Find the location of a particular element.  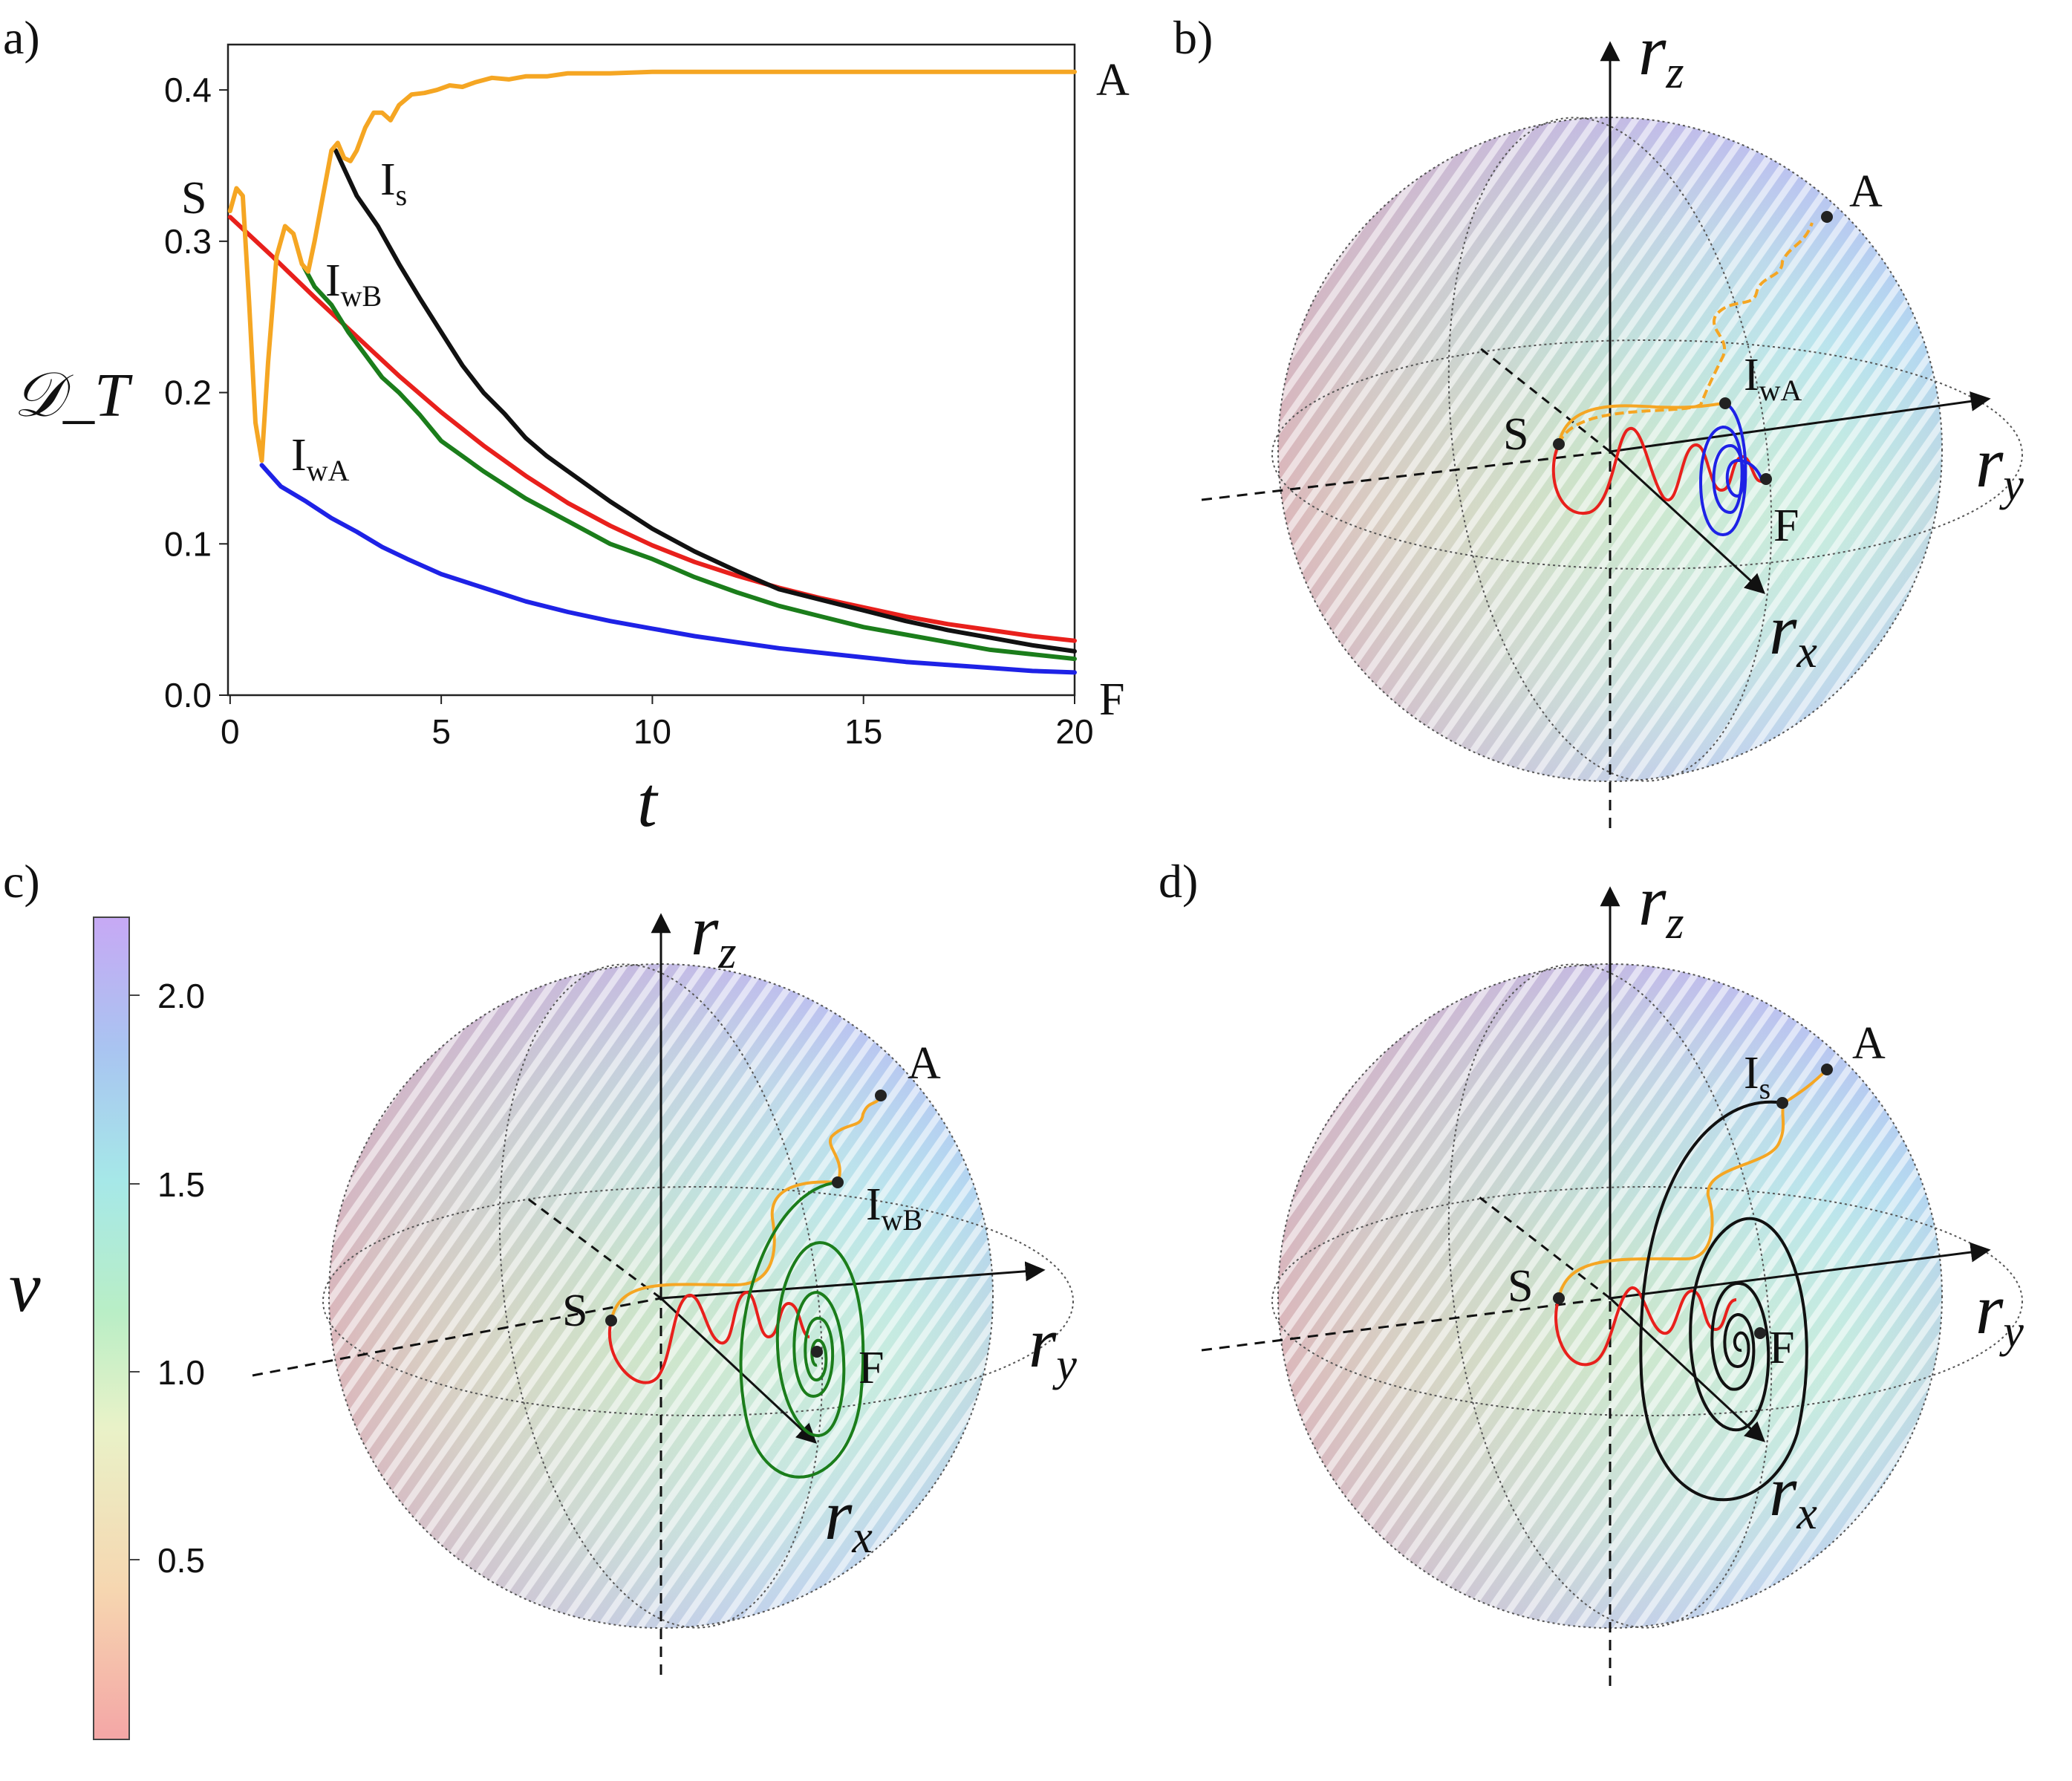

series-line-black is located at coordinates (705, 401).